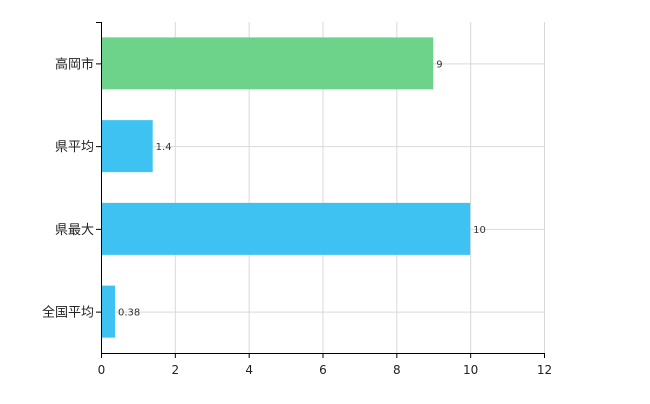  Describe the element at coordinates (439, 64) in the screenshot. I see `data-label: 9` at that location.